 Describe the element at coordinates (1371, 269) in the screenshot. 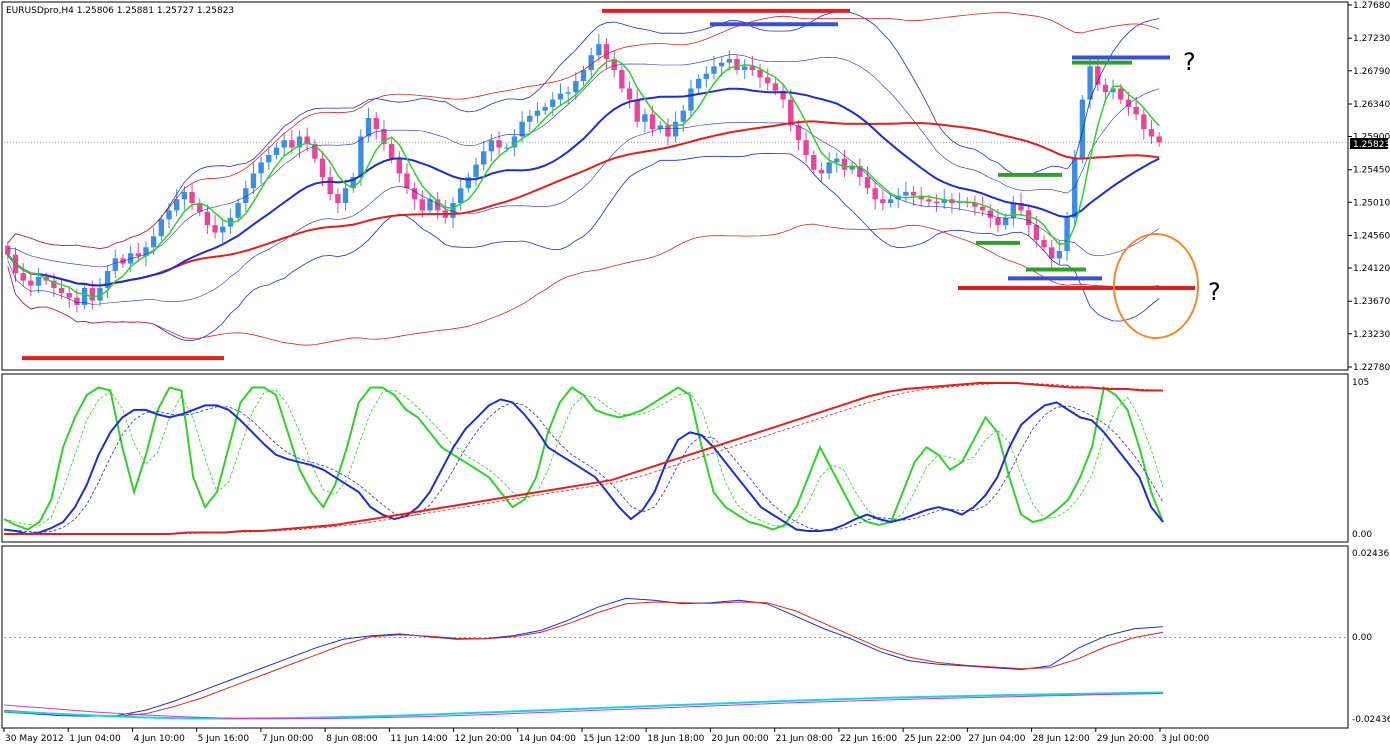

I see `y-tick-label: 1.24120` at that location.